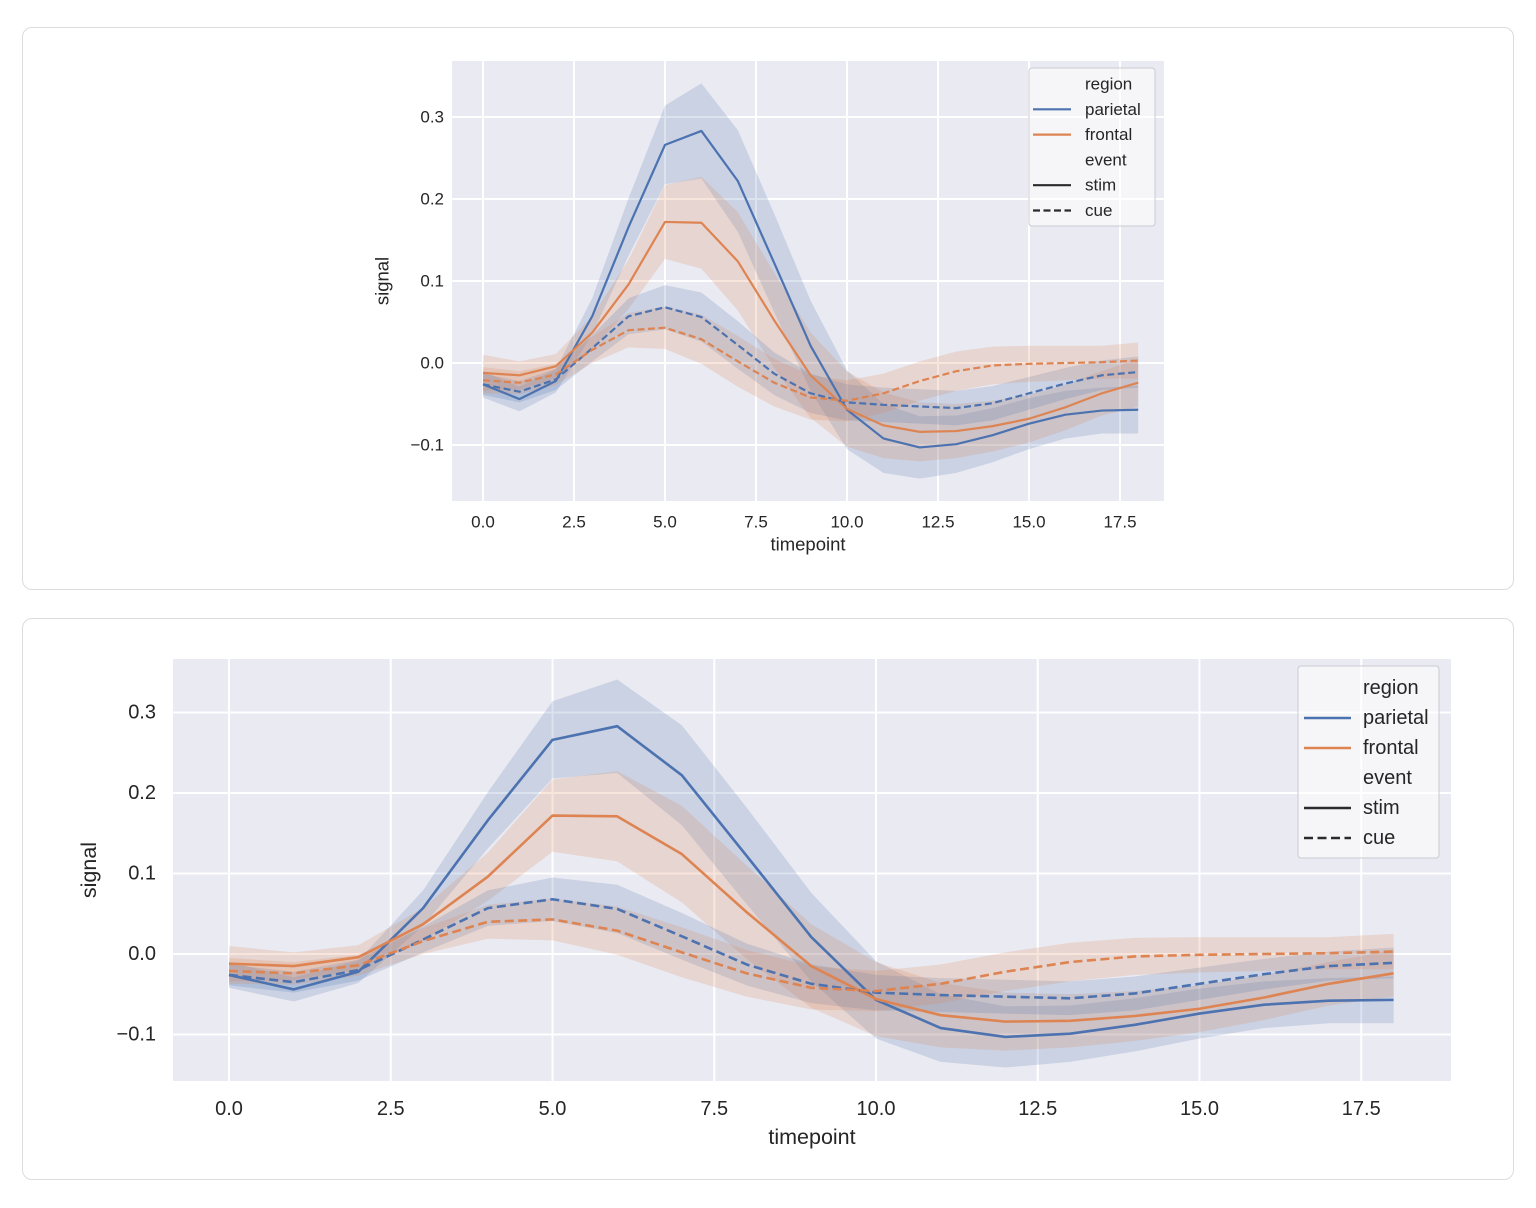 The width and height of the screenshot is (1536, 1208). I want to click on band-parietal-stim, so click(811, 281).